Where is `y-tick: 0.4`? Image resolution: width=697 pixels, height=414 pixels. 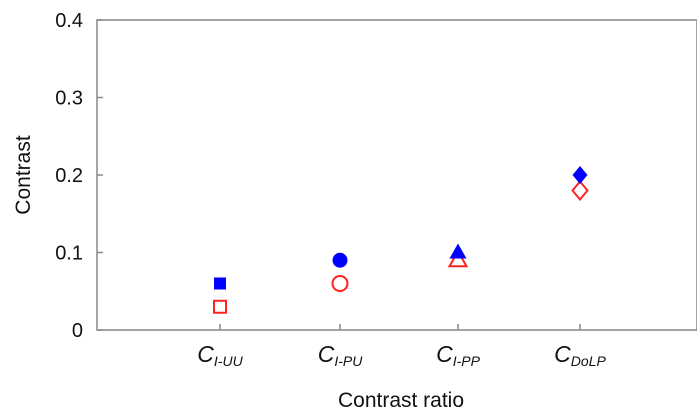
y-tick: 0.4 is located at coordinates (79, 21).